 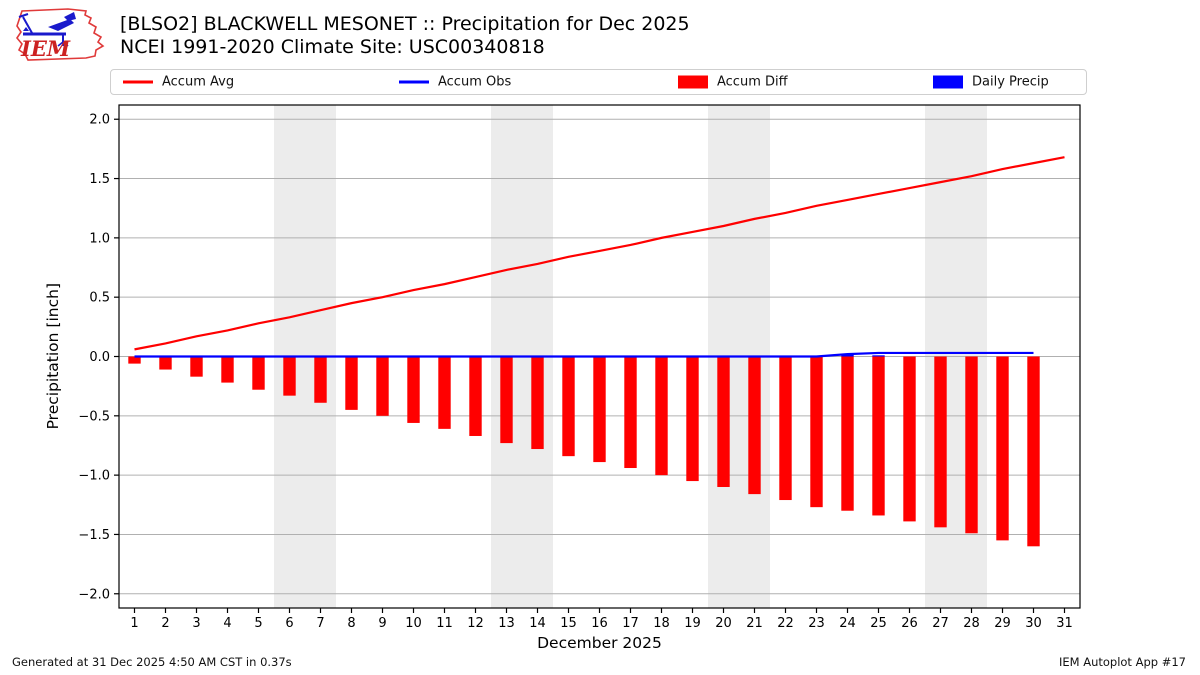 What do you see at coordinates (816, 623) in the screenshot?
I see `x-tick-label: 23` at bounding box center [816, 623].